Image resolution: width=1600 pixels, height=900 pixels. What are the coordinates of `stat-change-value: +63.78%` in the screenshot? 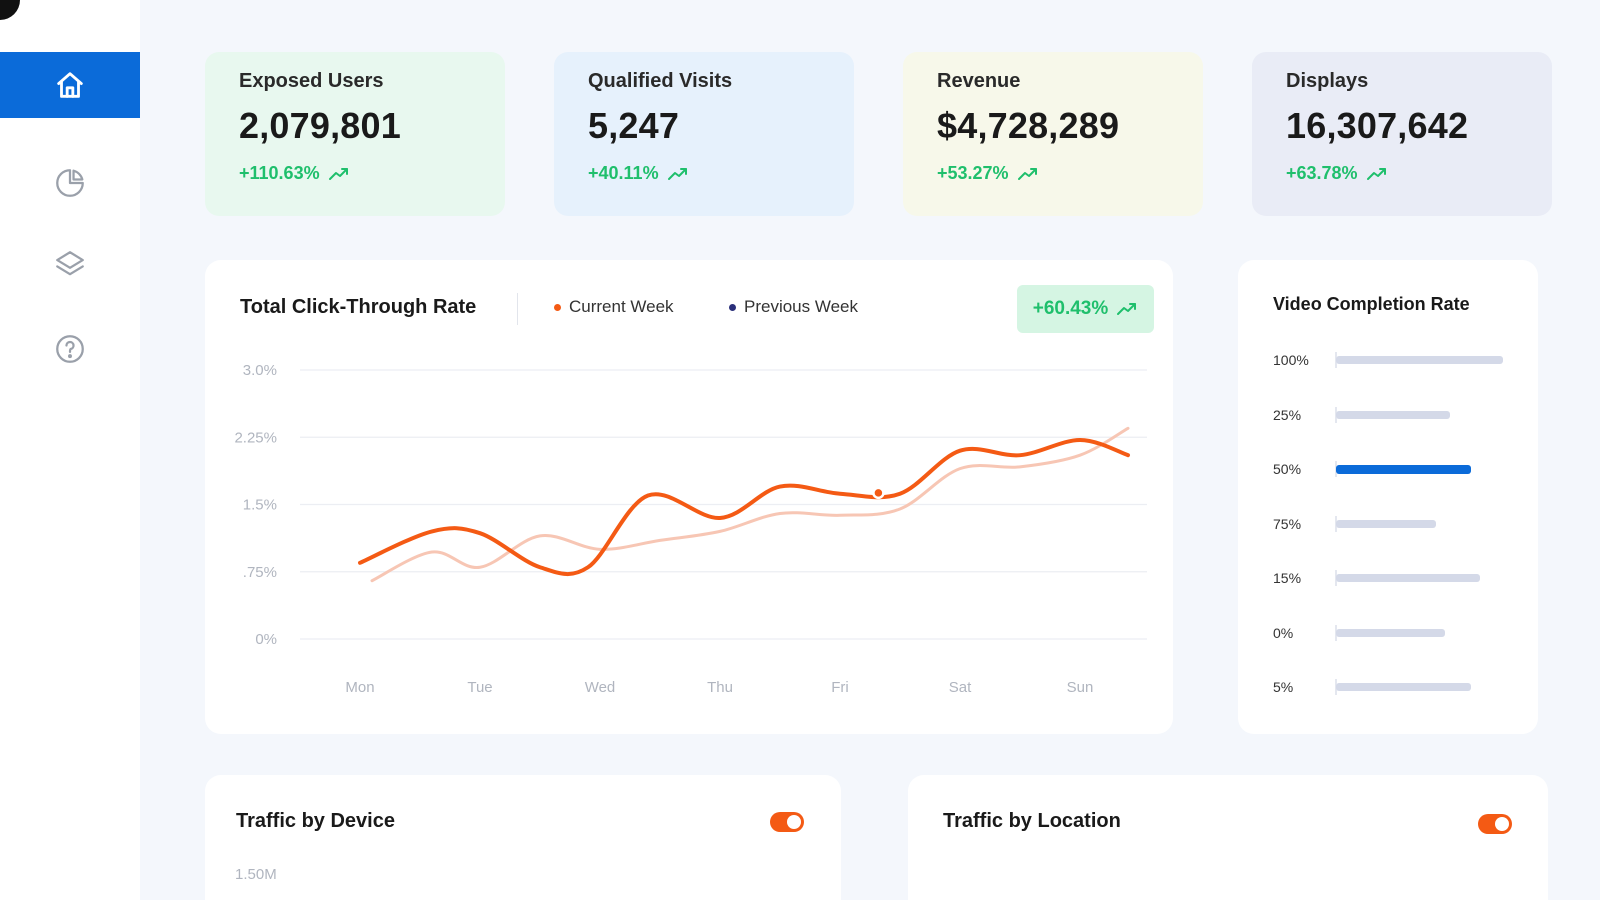 It's located at (1322, 173).